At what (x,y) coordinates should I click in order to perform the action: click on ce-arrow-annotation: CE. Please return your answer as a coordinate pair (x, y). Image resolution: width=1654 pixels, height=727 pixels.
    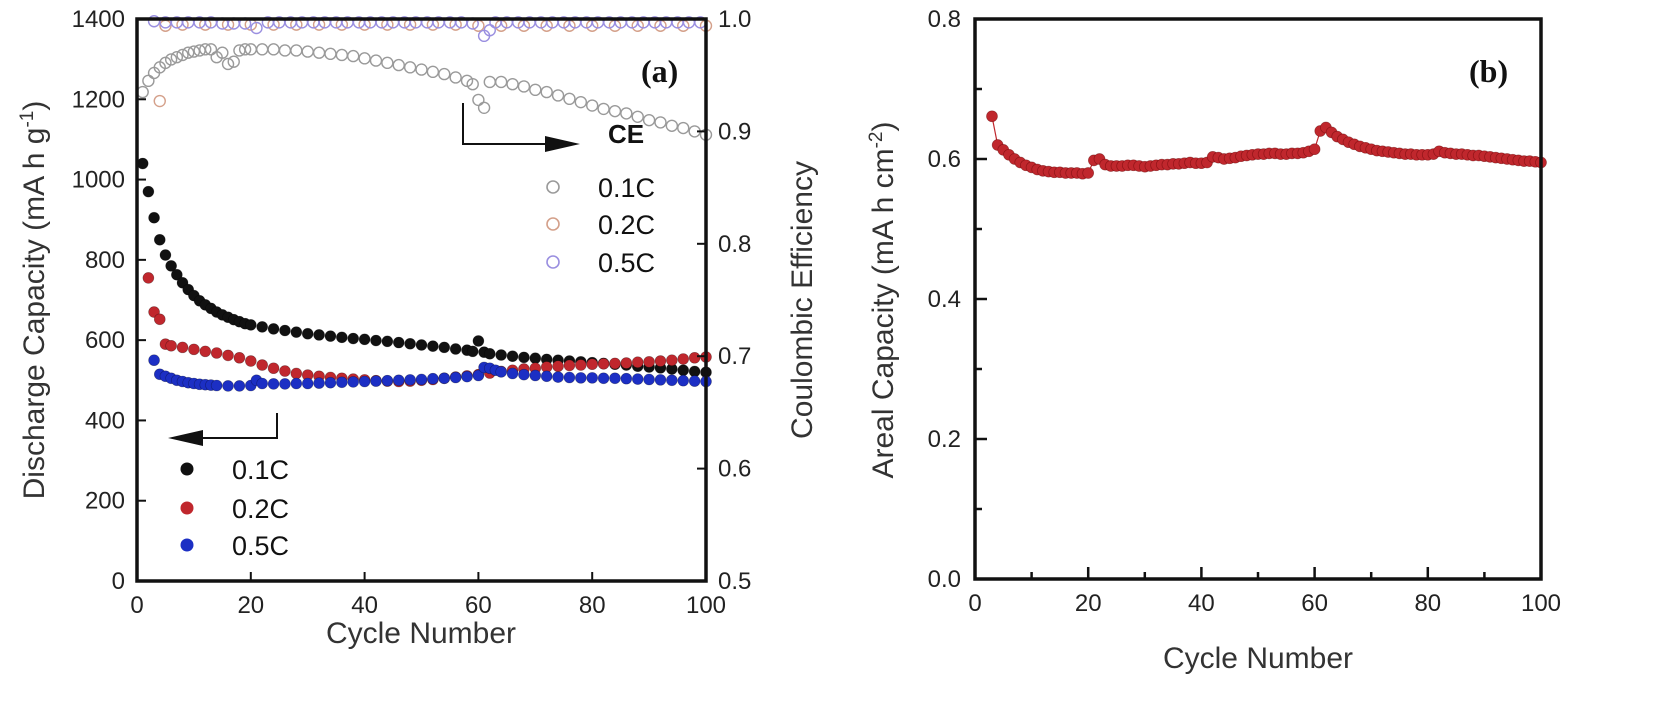
    Looking at the image, I should click on (553, 127).